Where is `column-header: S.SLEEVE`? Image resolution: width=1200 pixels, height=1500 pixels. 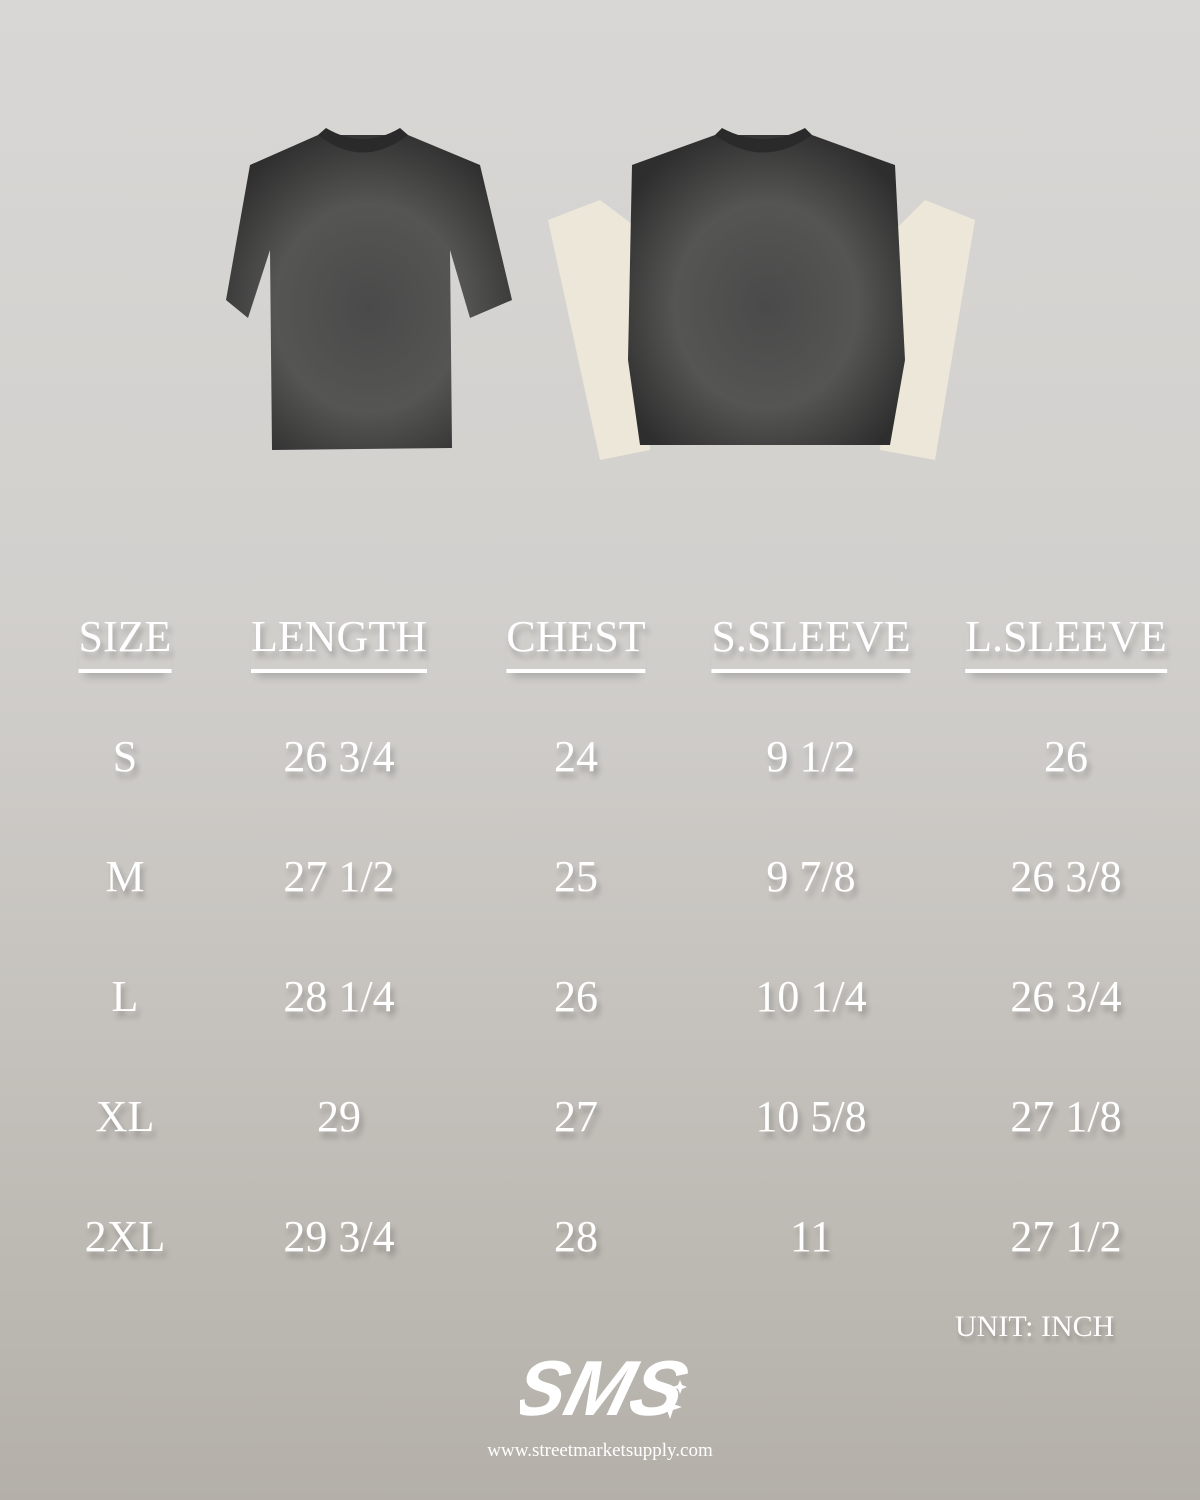 column-header: S.SLEEVE is located at coordinates (811, 644).